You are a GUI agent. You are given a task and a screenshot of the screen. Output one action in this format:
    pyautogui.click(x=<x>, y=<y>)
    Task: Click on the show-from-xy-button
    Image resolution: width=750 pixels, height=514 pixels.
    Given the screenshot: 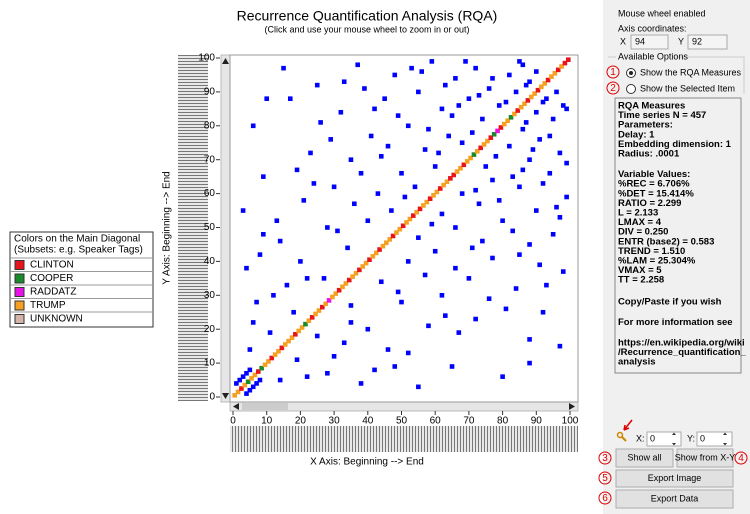 What is the action you would take?
    pyautogui.click(x=705, y=458)
    